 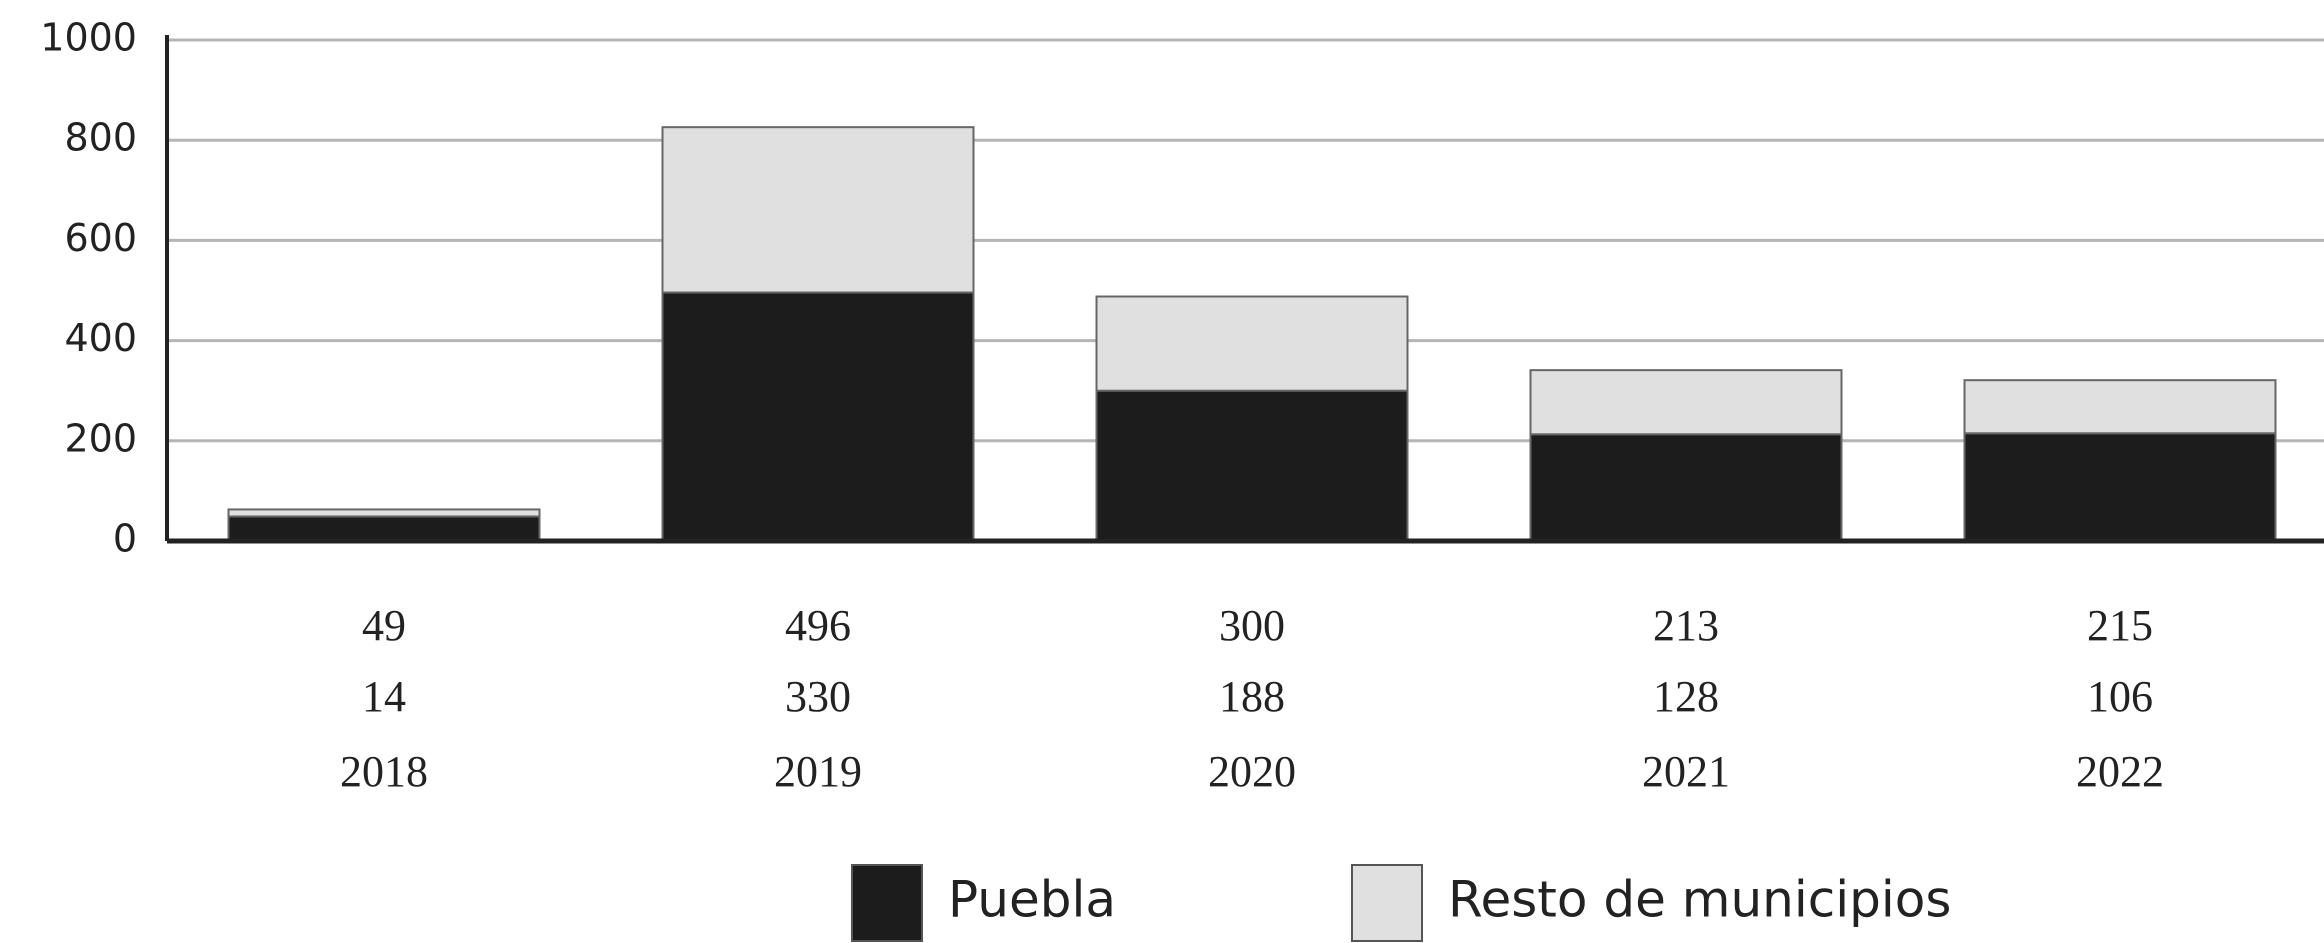 I want to click on x-tick-label: 2021, so click(x=1686, y=771).